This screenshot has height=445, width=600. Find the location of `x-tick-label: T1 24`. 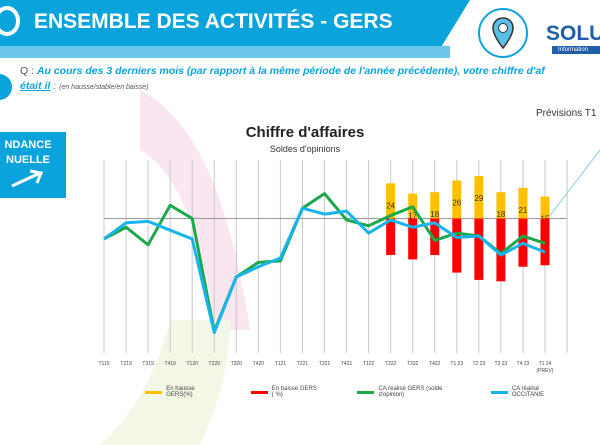

x-tick-label: T1 24 is located at coordinates (545, 364).